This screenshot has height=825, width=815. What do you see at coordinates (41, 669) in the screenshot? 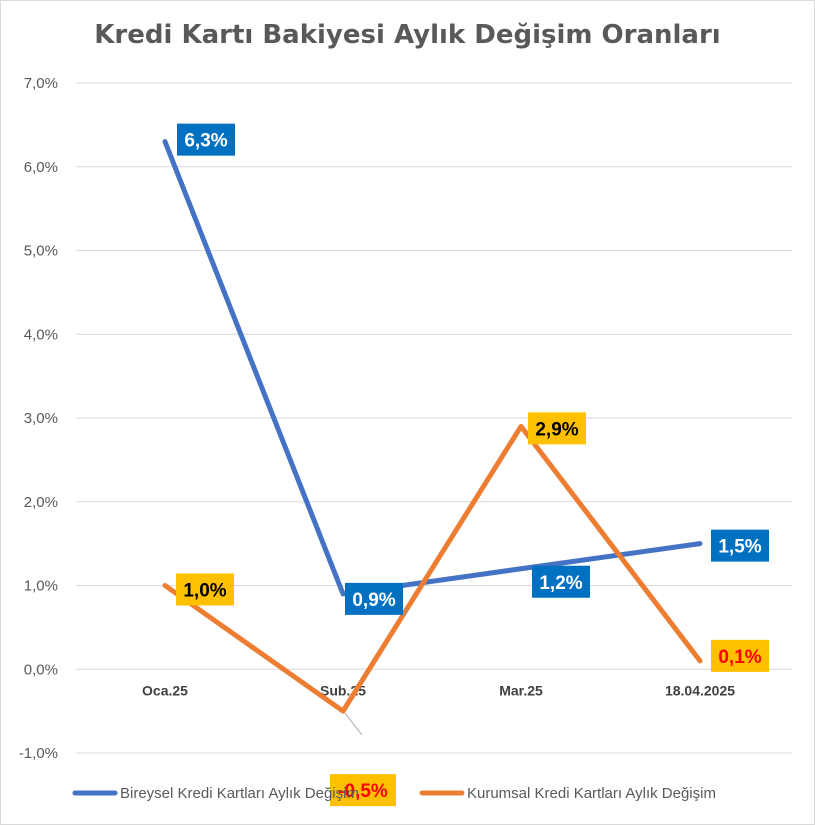
I see `y-tick-label: 0,0%` at bounding box center [41, 669].